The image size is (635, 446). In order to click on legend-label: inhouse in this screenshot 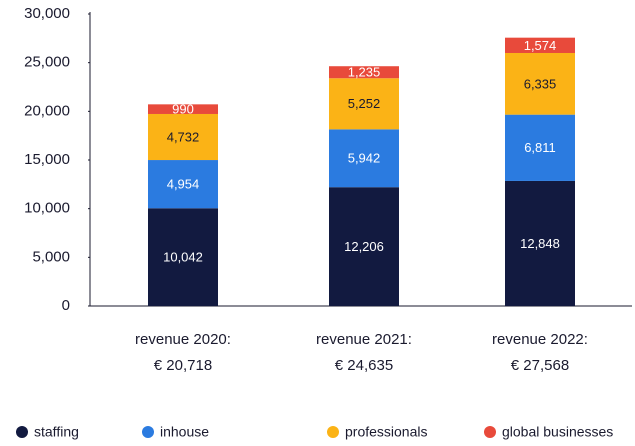, I will do `click(184, 432)`.